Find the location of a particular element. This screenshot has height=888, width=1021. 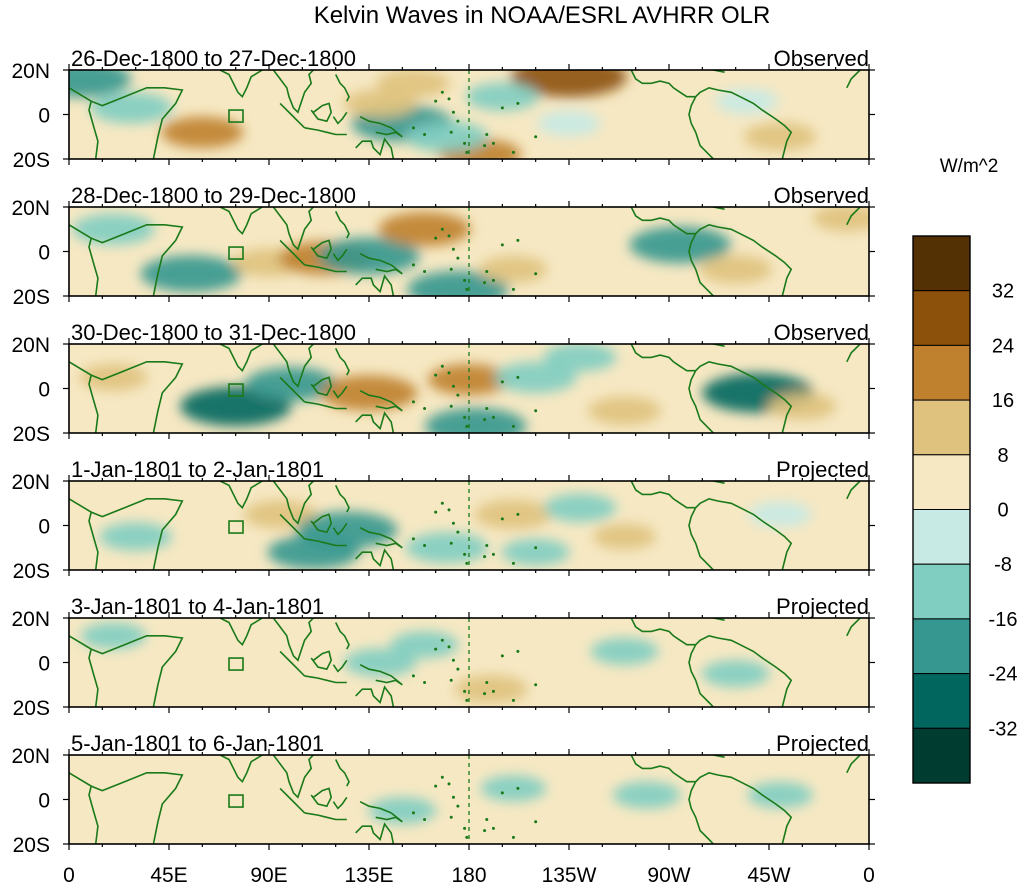

colorbar-label: 32 is located at coordinates (1003, 292).